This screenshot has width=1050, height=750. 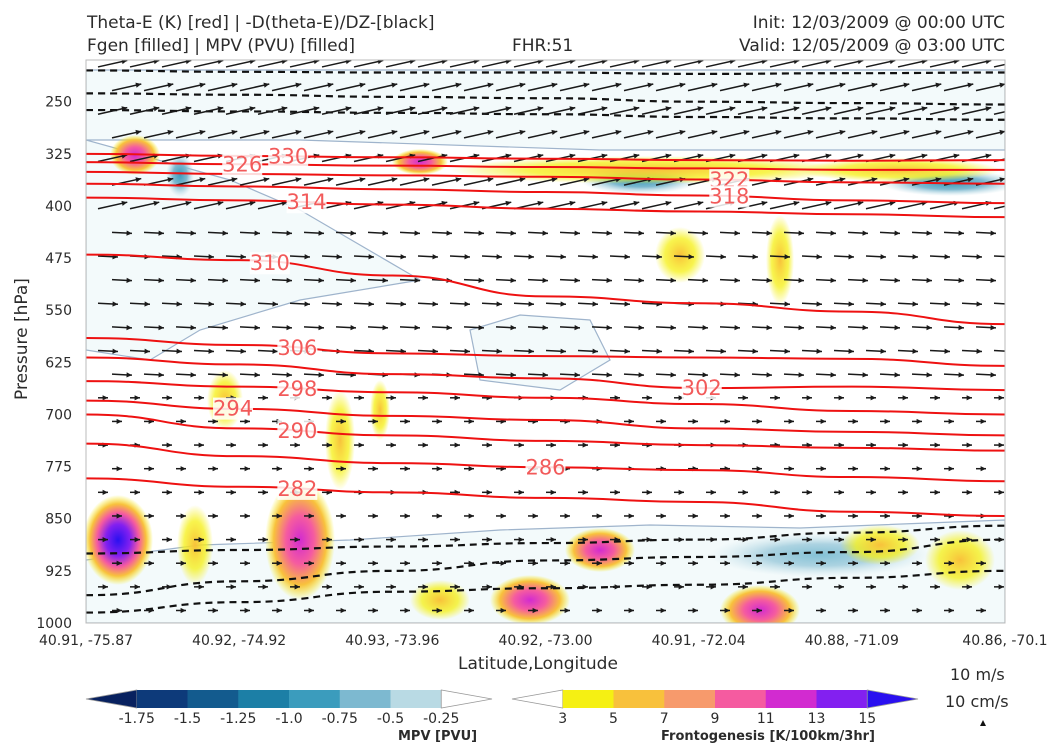 What do you see at coordinates (58, 207) in the screenshot?
I see `y-tick-label: 400` at bounding box center [58, 207].